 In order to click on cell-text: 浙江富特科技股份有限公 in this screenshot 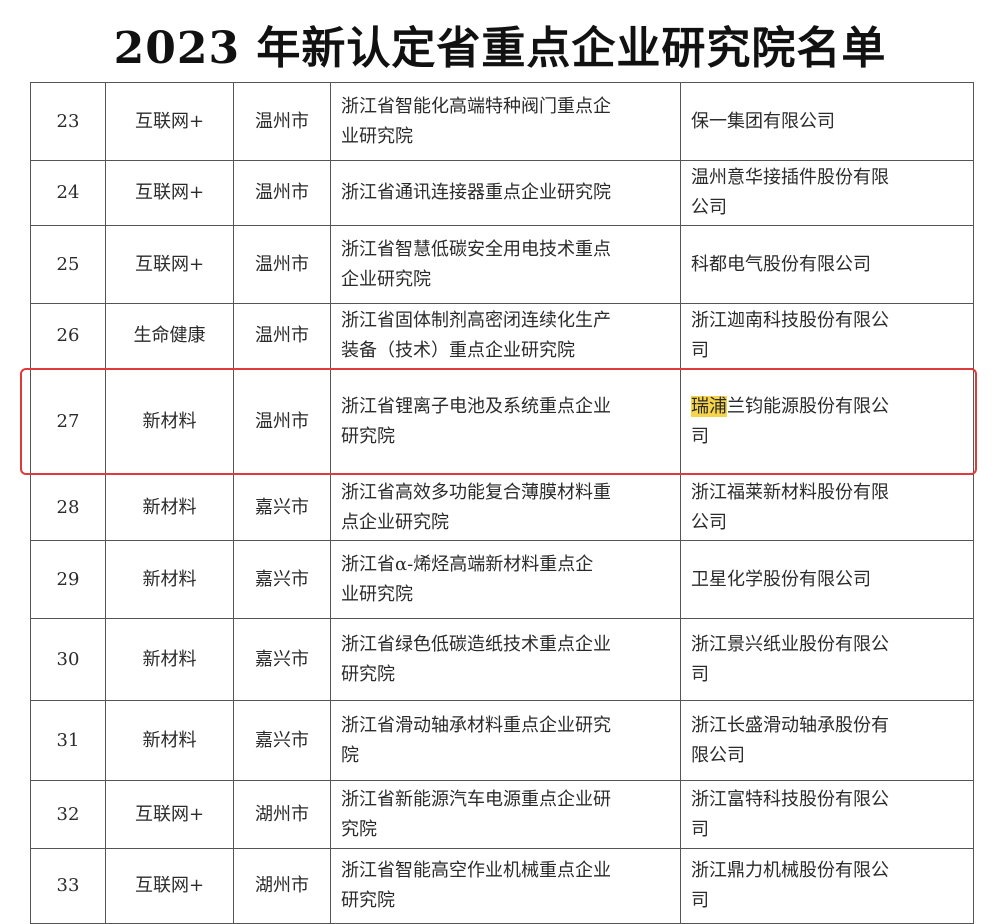, I will do `click(790, 799)`.